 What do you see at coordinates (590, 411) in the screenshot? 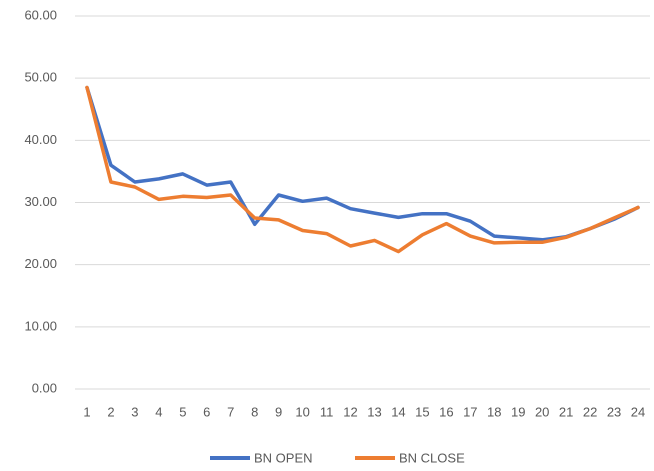
I see `x-tick-label: 22` at bounding box center [590, 411].